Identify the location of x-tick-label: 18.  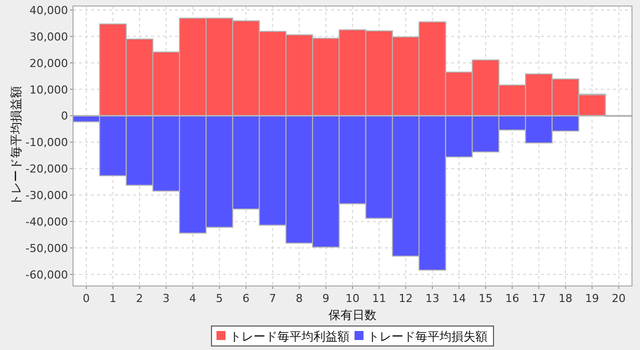
(565, 298).